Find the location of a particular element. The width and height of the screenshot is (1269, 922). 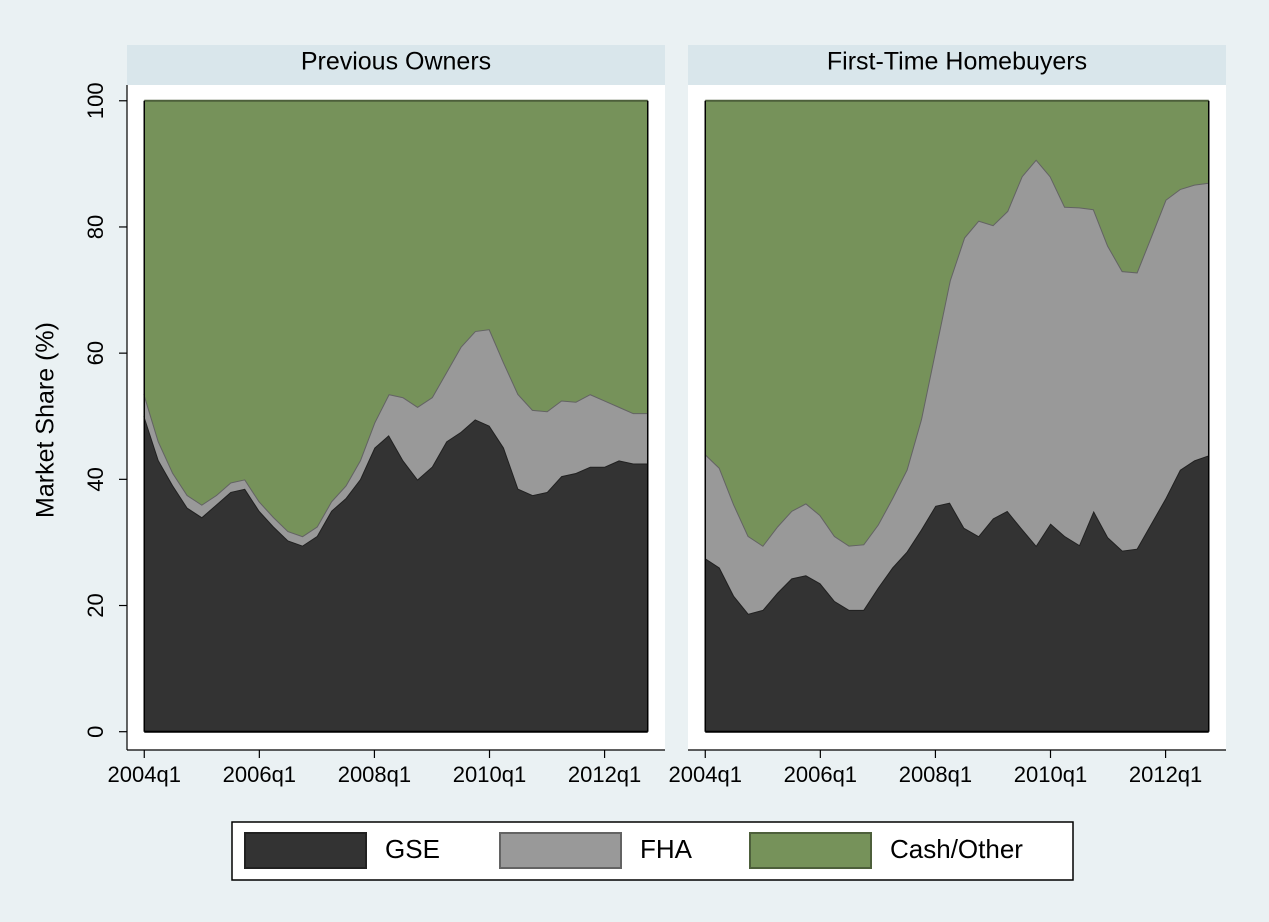

y-tick-label: 20 is located at coordinates (95, 605).